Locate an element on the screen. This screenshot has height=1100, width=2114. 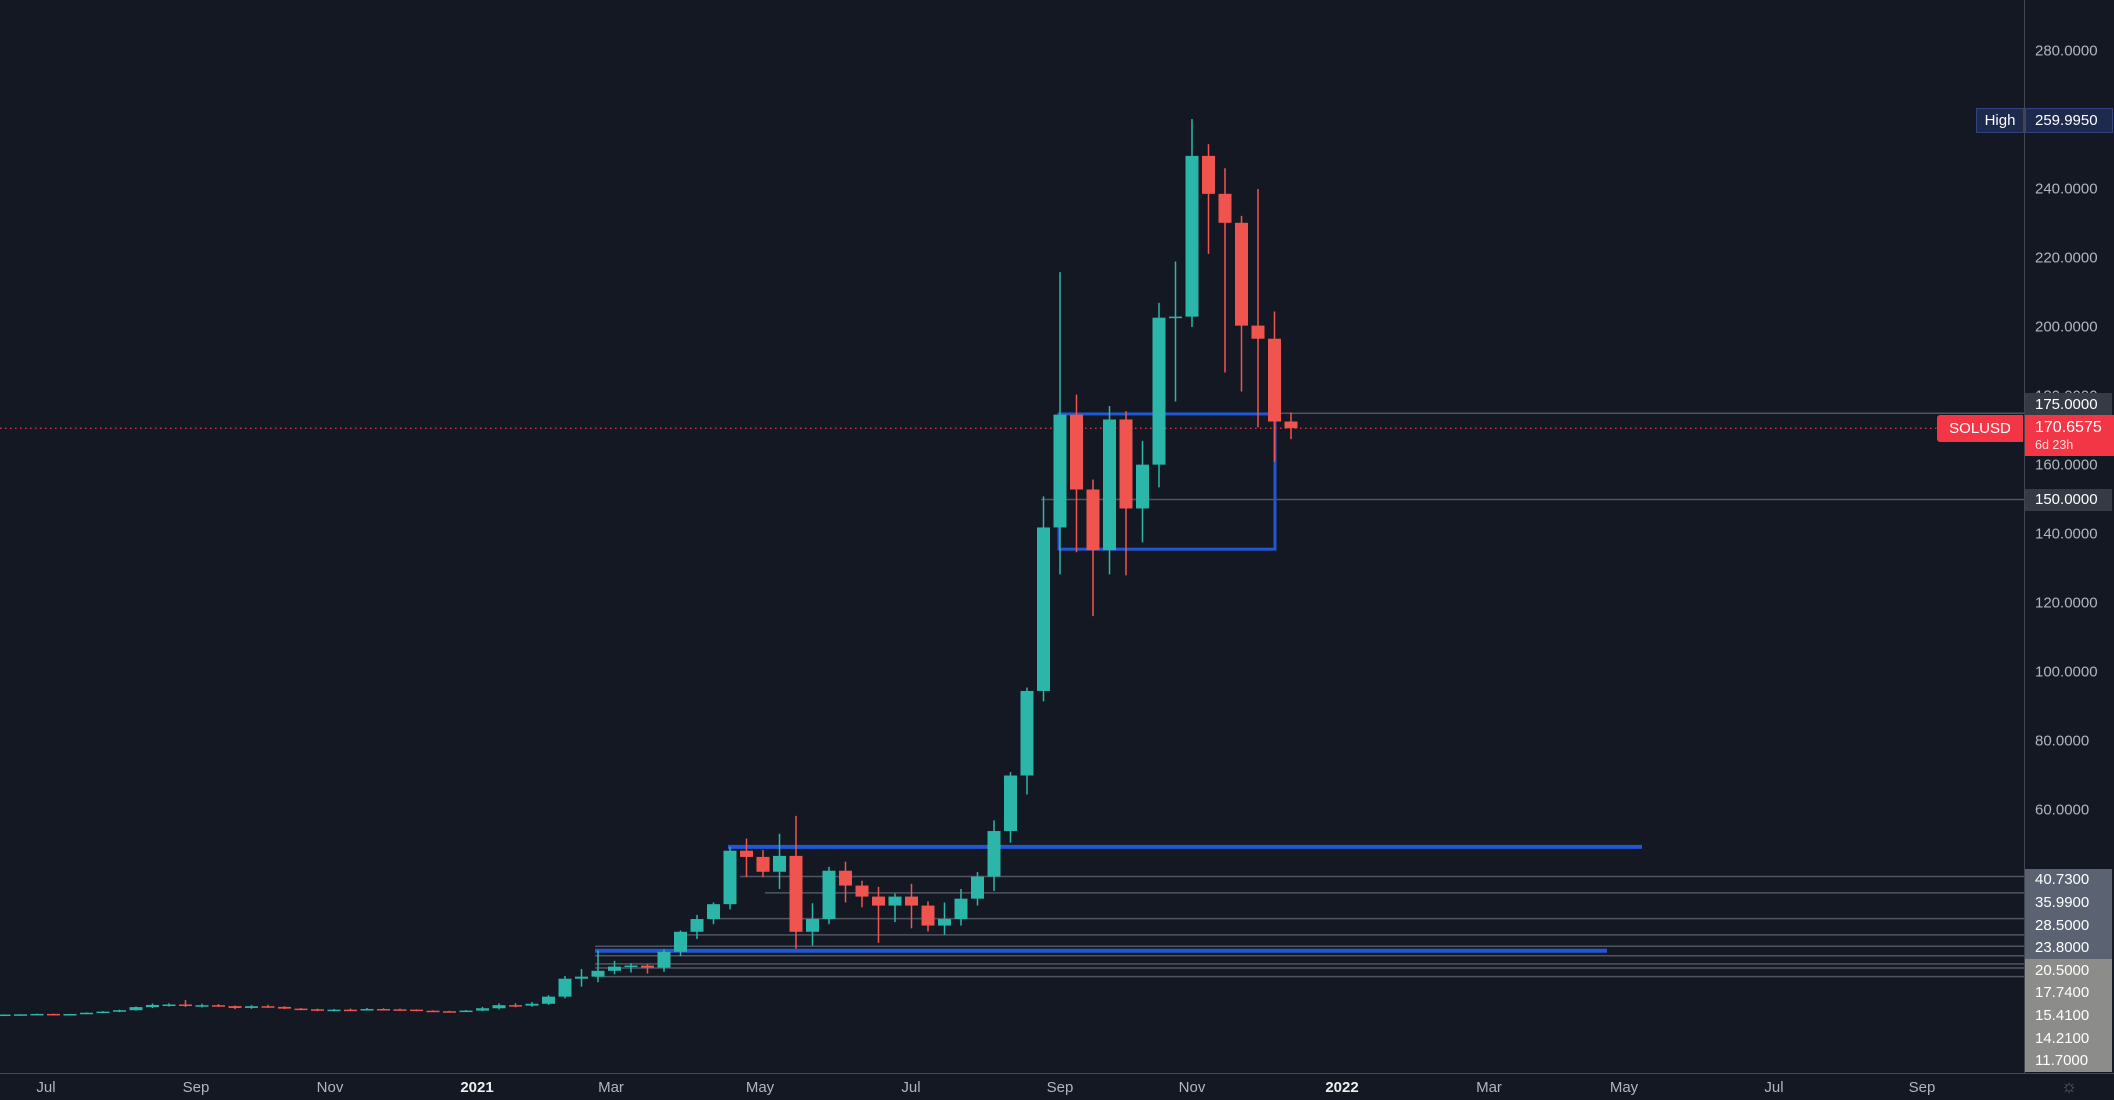
symbol-price-label: SOLUSD is located at coordinates (1980, 428).